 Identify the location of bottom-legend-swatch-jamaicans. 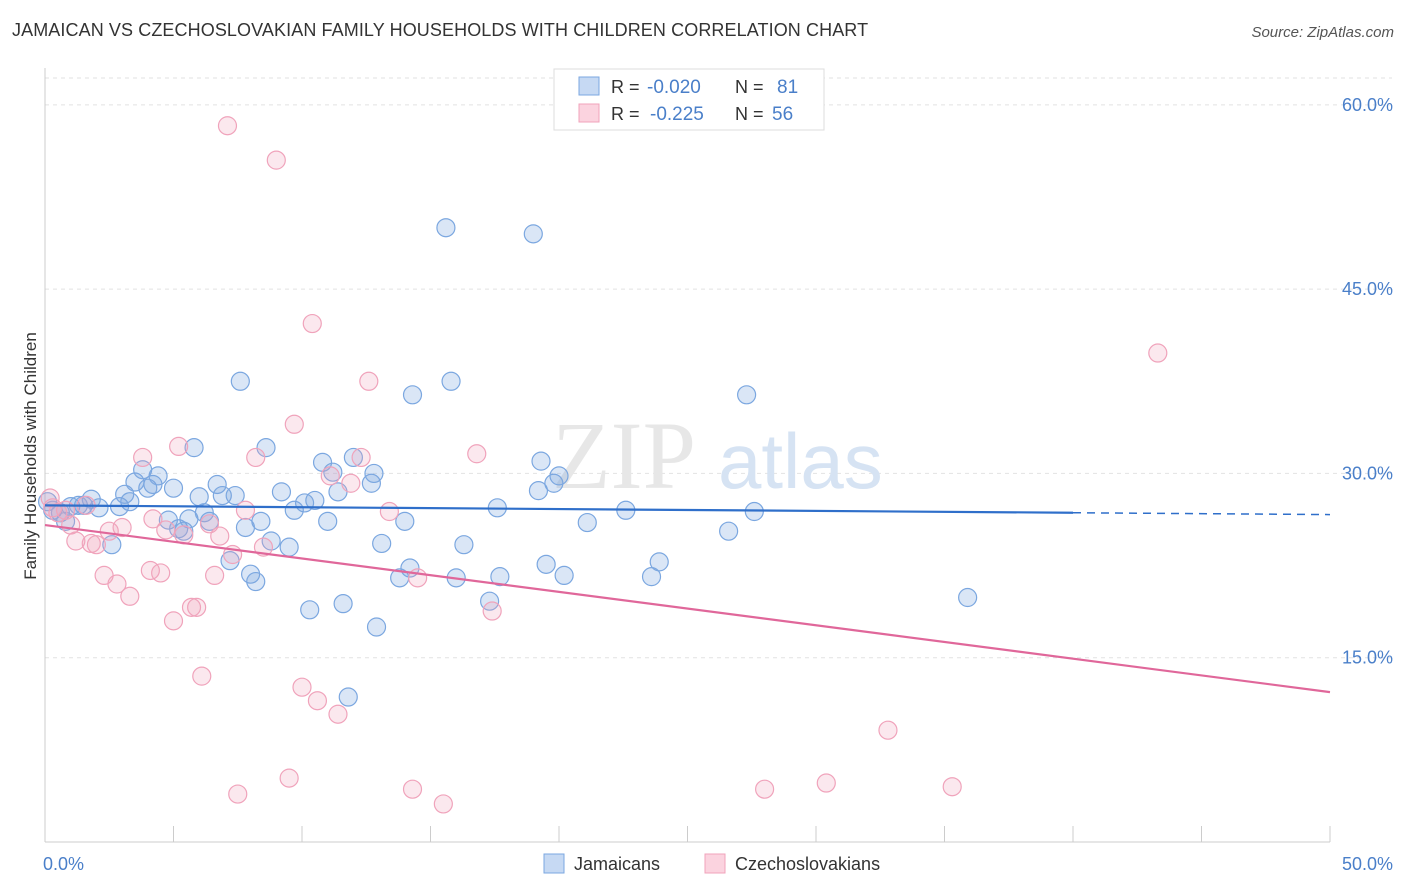
(554, 863).